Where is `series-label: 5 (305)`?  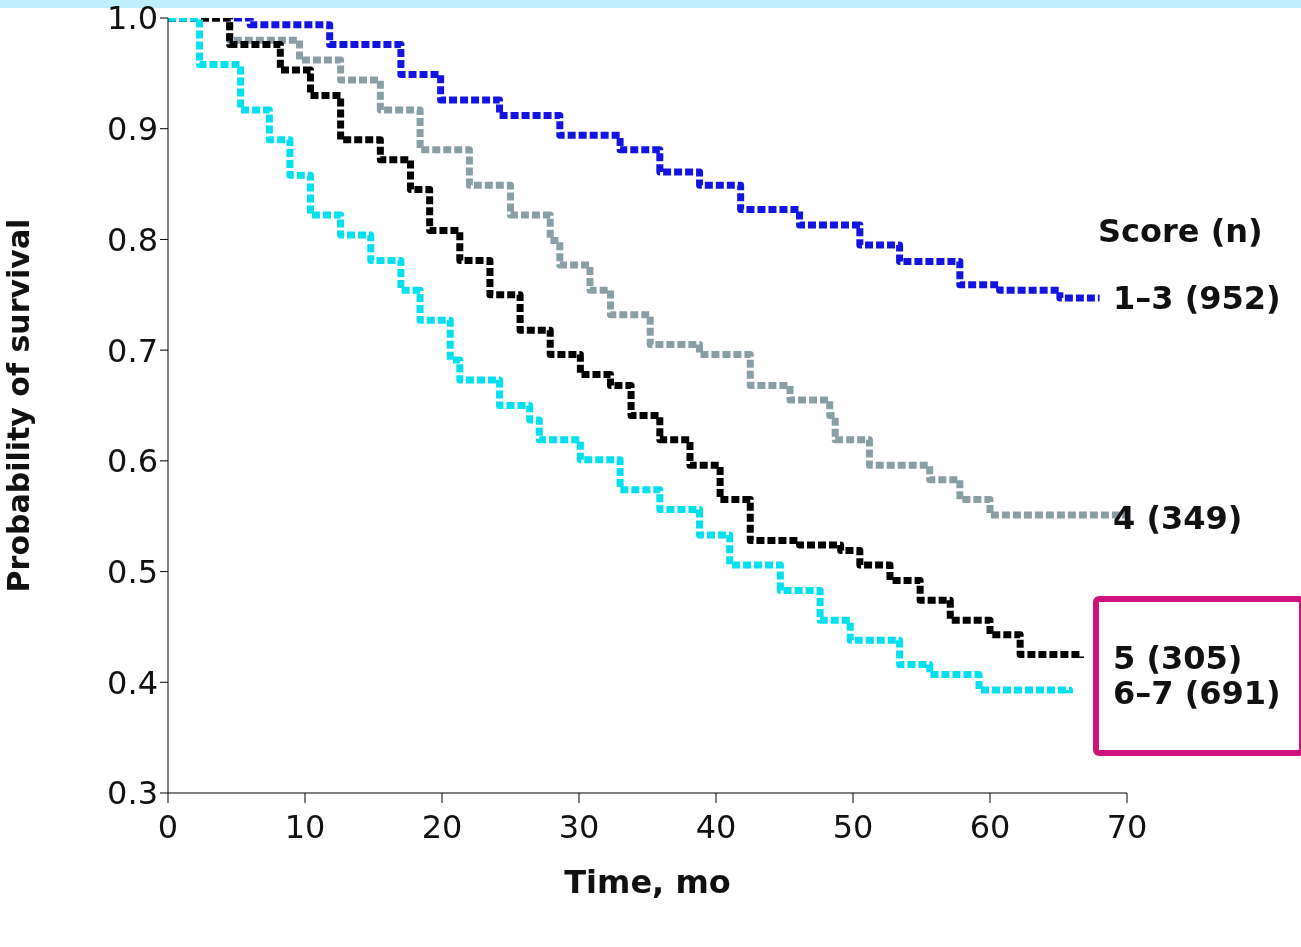 series-label: 5 (305) is located at coordinates (1178, 657).